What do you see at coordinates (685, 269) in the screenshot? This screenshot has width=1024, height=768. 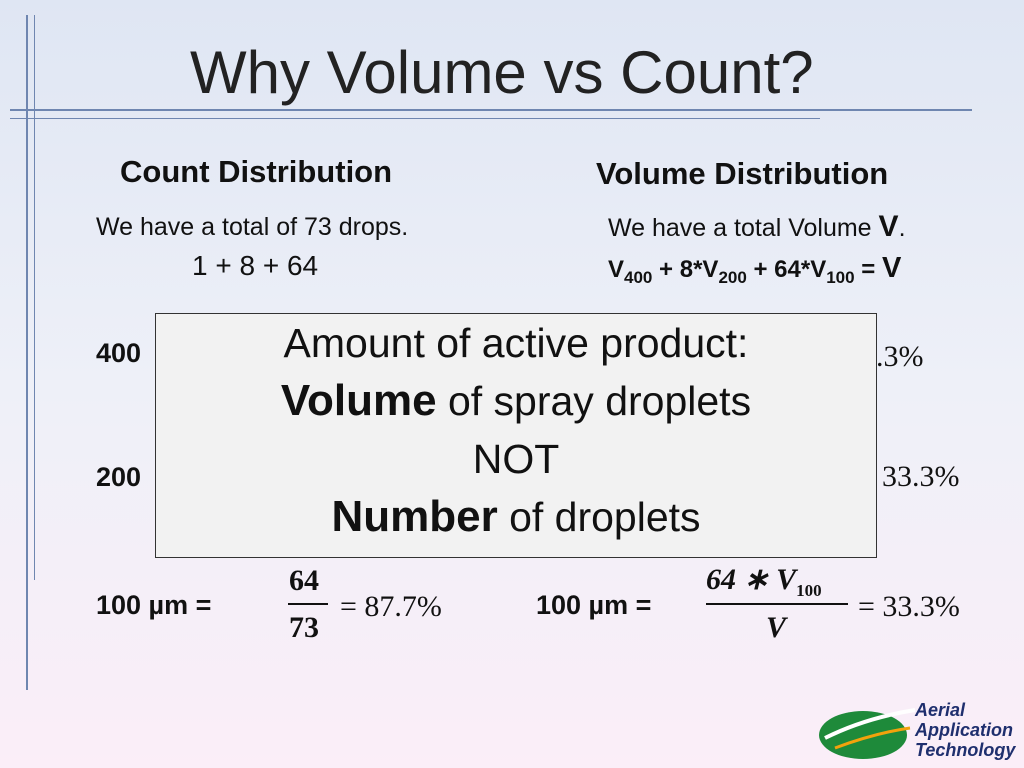 I see `text: + 8*V` at bounding box center [685, 269].